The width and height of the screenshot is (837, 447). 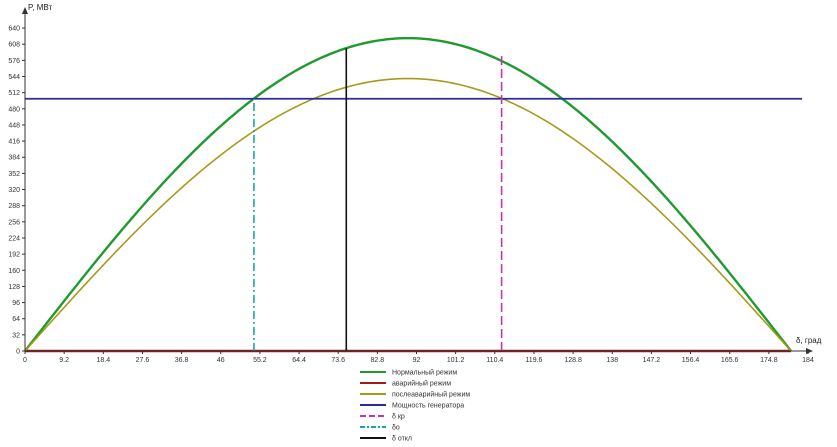 I want to click on y-tick-label: 320, so click(x=14, y=190).